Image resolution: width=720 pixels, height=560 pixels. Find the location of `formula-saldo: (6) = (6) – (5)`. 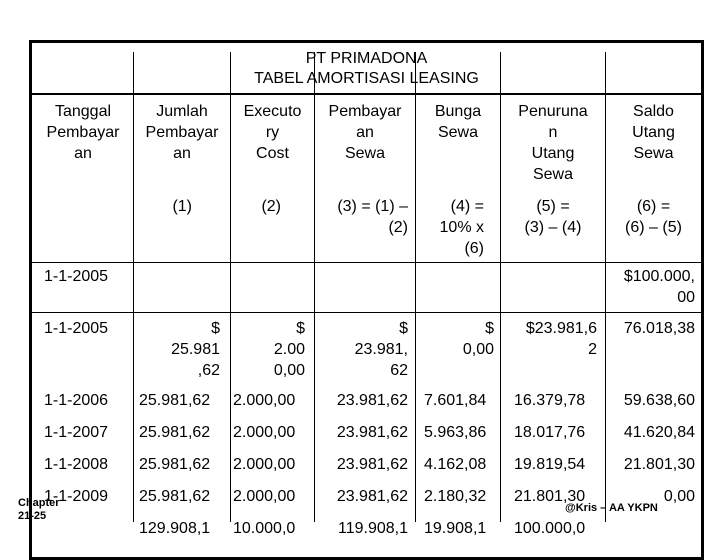

formula-saldo: (6) = (6) – (5) is located at coordinates (653, 217).